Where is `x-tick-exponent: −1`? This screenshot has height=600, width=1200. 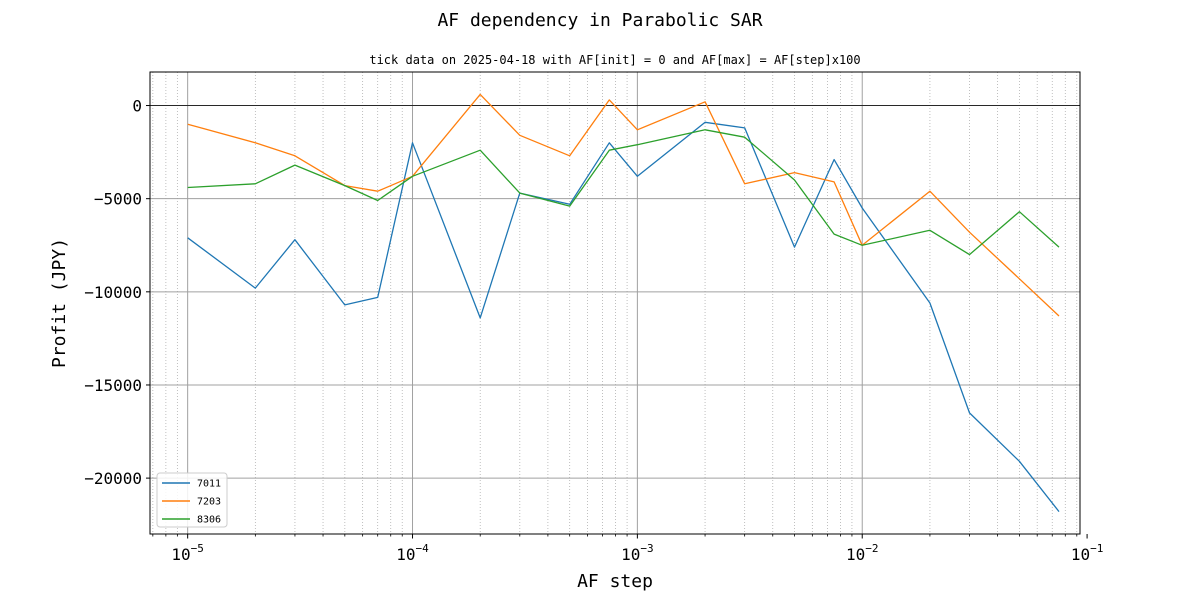
x-tick-exponent: −1 is located at coordinates (1096, 548).